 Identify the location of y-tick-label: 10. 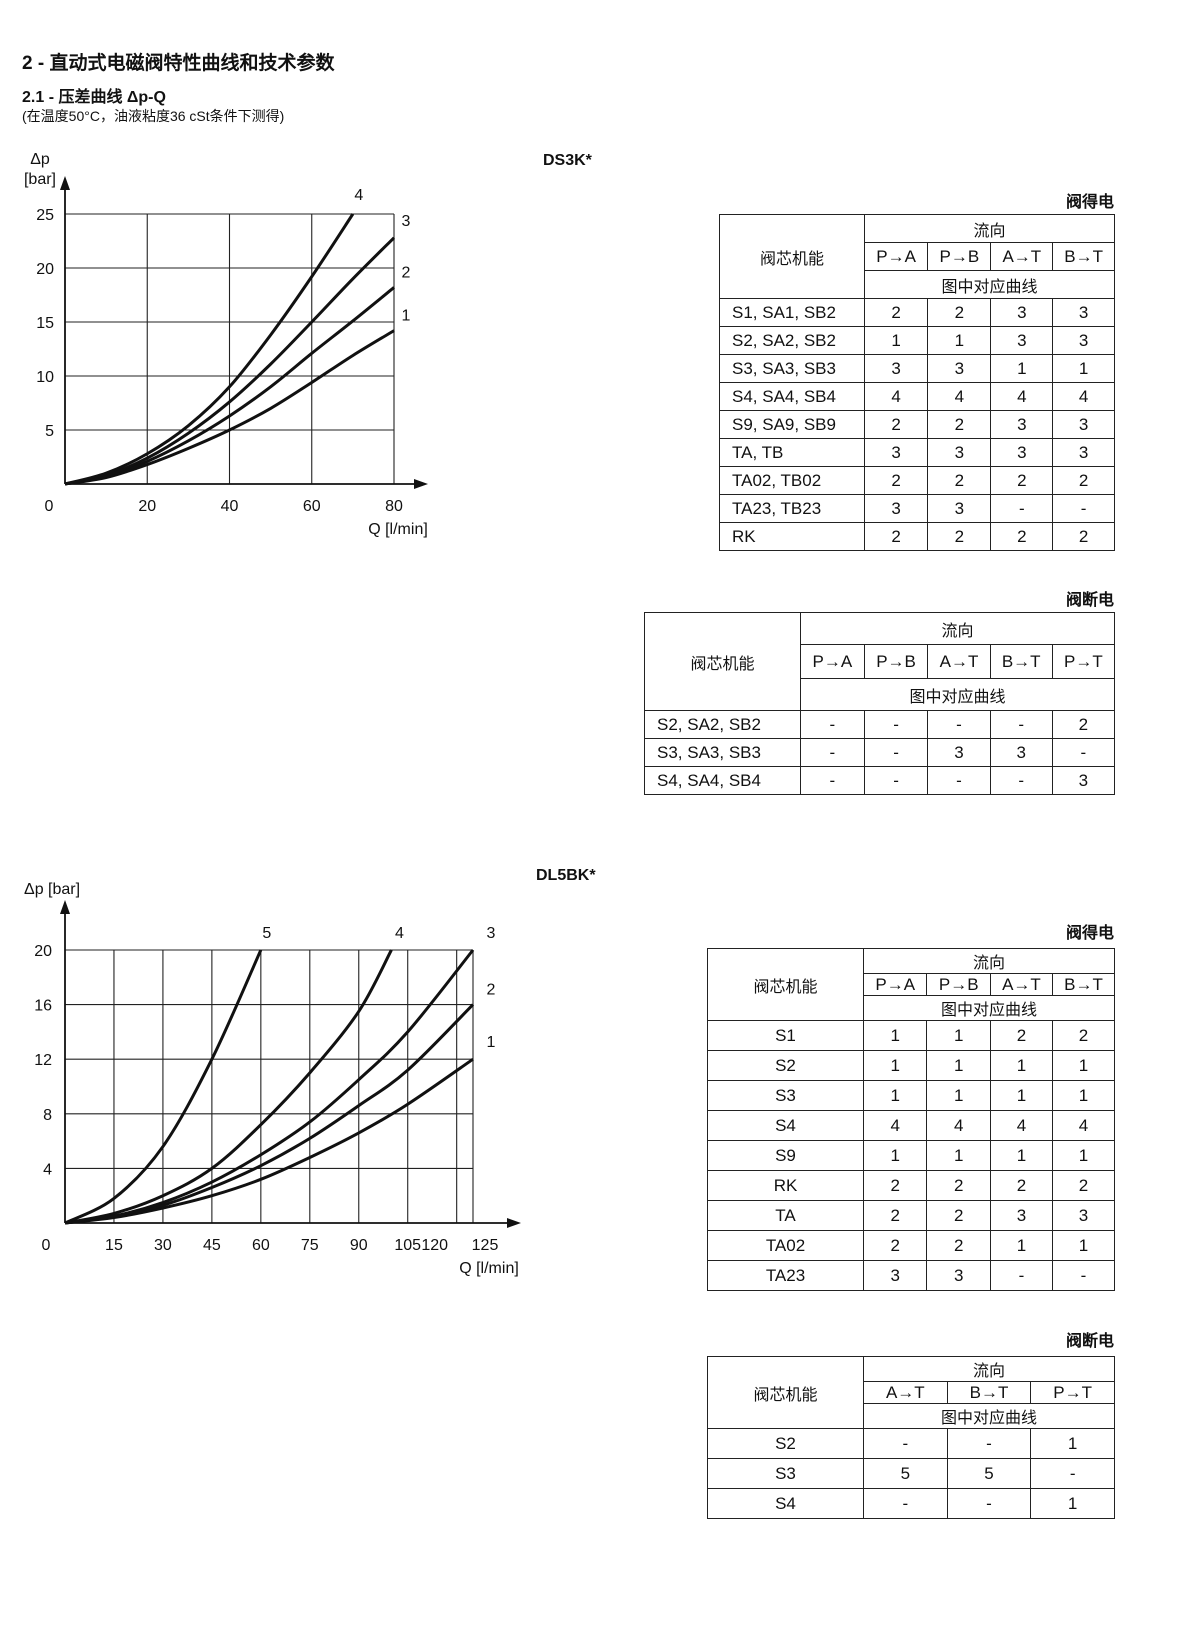
(45, 377).